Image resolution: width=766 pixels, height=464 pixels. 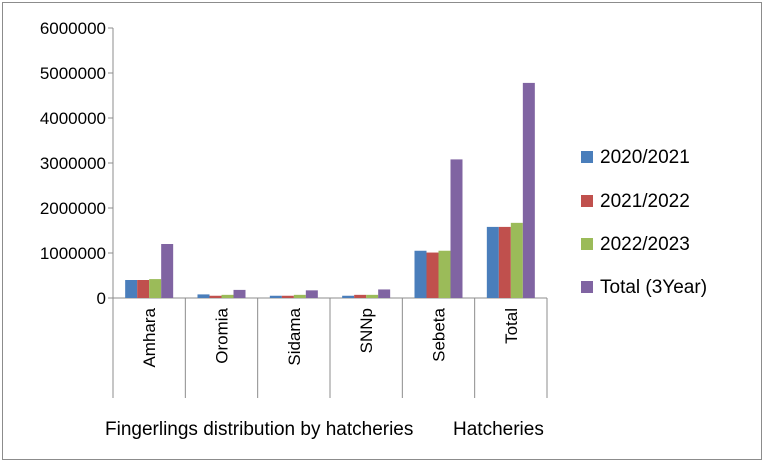 I want to click on y-tick-label: 1000000, so click(x=73, y=253).